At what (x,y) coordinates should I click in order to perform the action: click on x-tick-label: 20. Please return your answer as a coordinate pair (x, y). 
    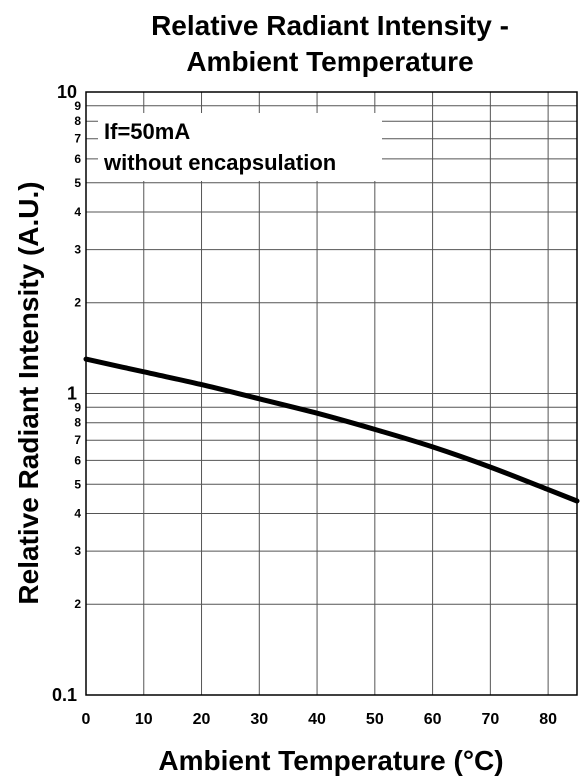
    Looking at the image, I should click on (202, 719).